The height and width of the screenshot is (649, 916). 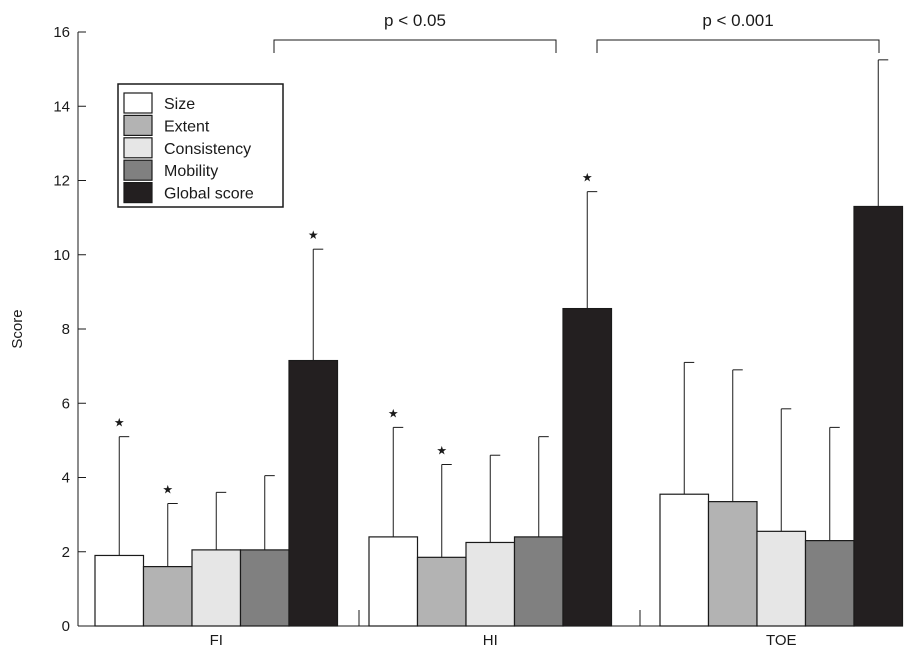 I want to click on y-tick-label: 10, so click(x=61, y=255).